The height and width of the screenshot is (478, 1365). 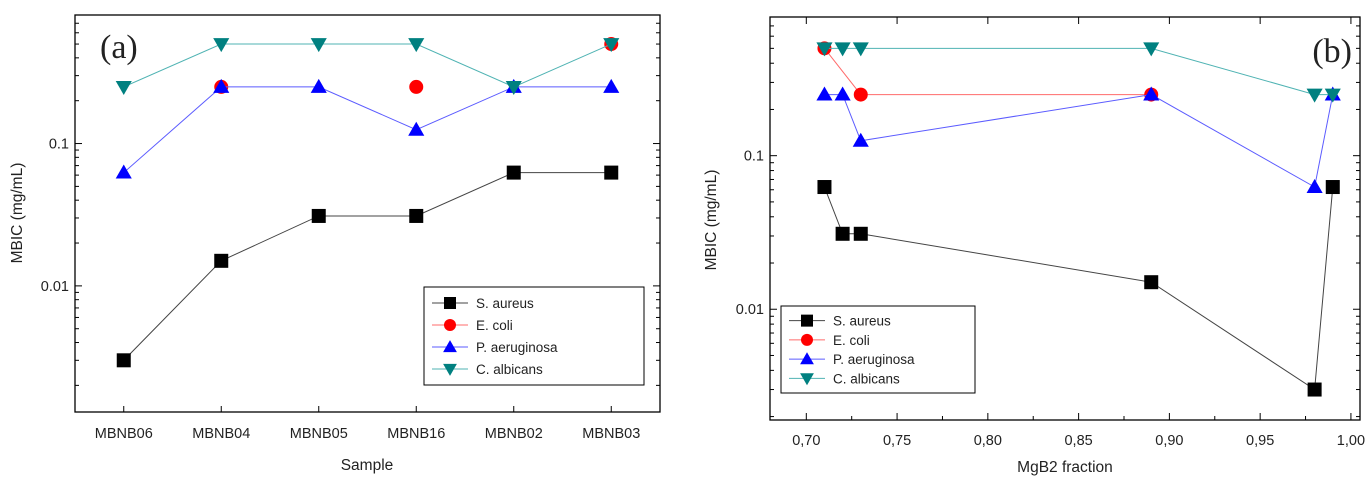 What do you see at coordinates (1260, 441) in the screenshot?
I see `x-tick-label: 0,95` at bounding box center [1260, 441].